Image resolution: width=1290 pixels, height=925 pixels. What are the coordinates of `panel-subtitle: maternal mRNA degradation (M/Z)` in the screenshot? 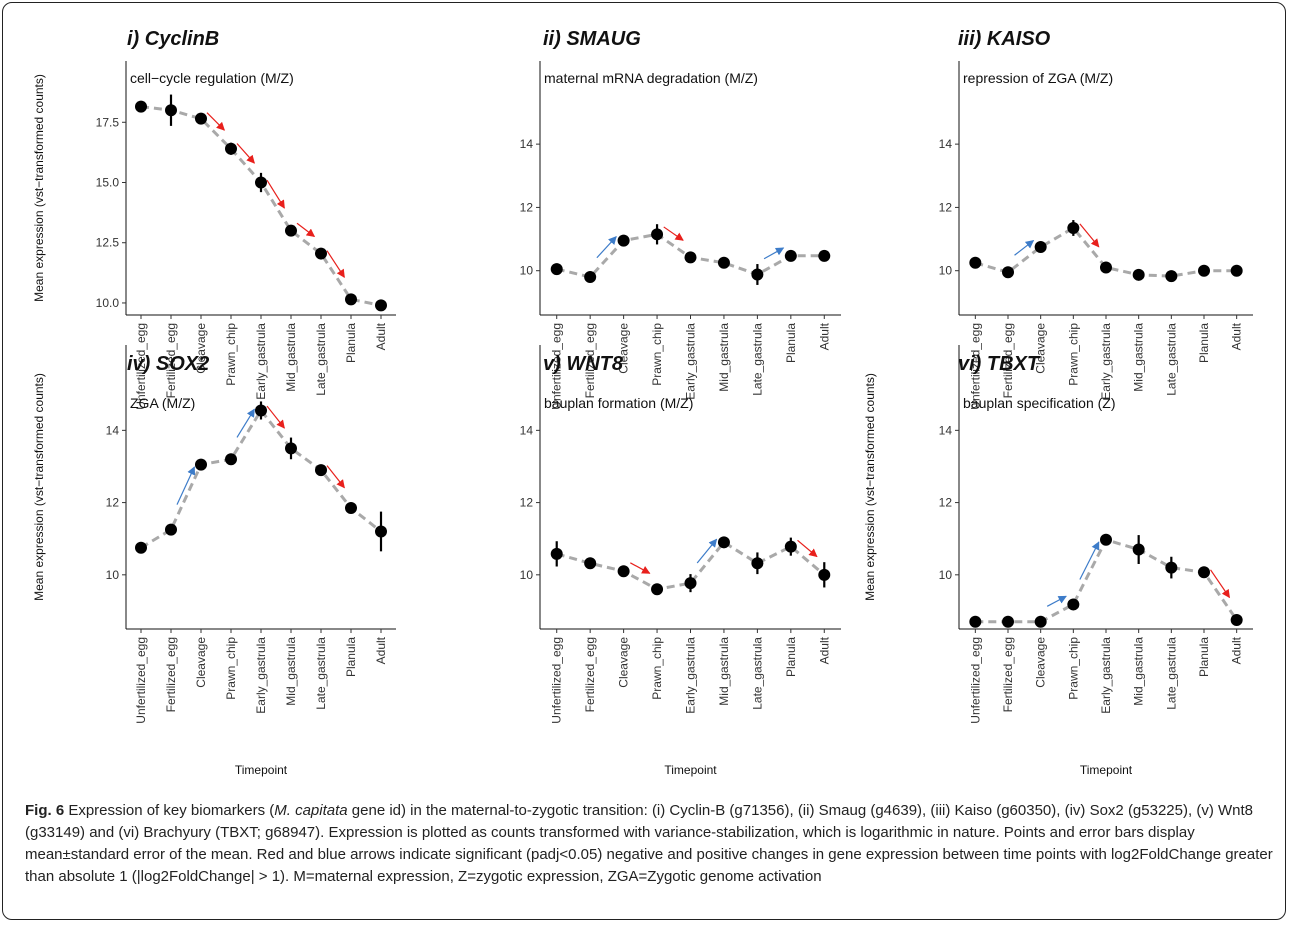 It's located at (651, 78).